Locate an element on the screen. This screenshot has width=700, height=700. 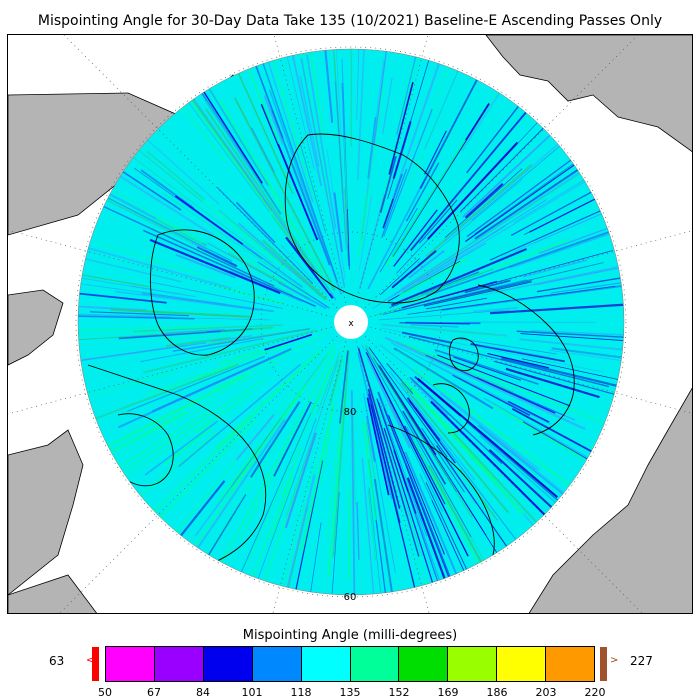
colorbar-tick-label: 152 is located at coordinates (399, 692).